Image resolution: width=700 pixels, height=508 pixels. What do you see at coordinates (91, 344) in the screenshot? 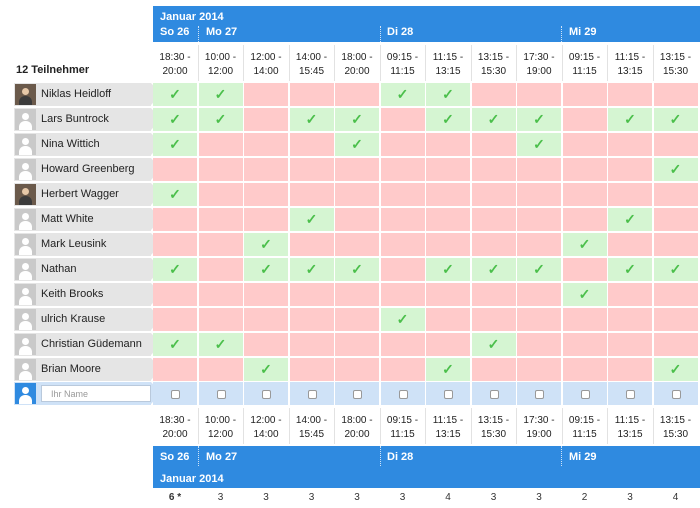
I see `participant-name: Christian Güdemann` at bounding box center [91, 344].